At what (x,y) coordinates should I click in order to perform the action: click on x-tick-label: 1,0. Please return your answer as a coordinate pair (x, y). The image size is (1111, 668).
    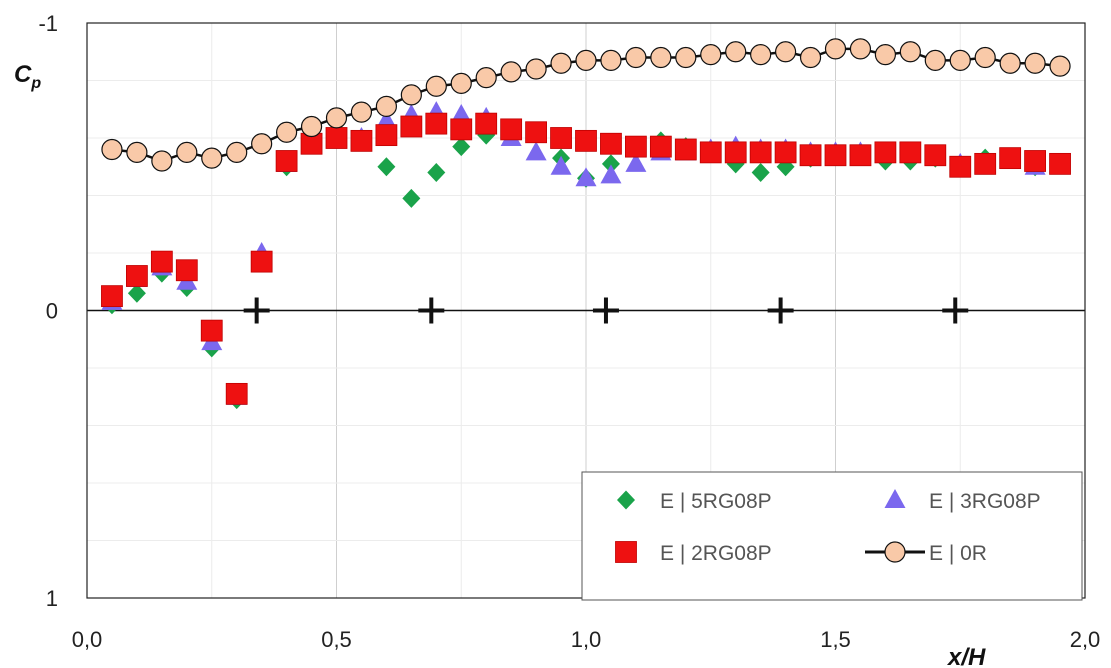
    Looking at the image, I should click on (586, 639).